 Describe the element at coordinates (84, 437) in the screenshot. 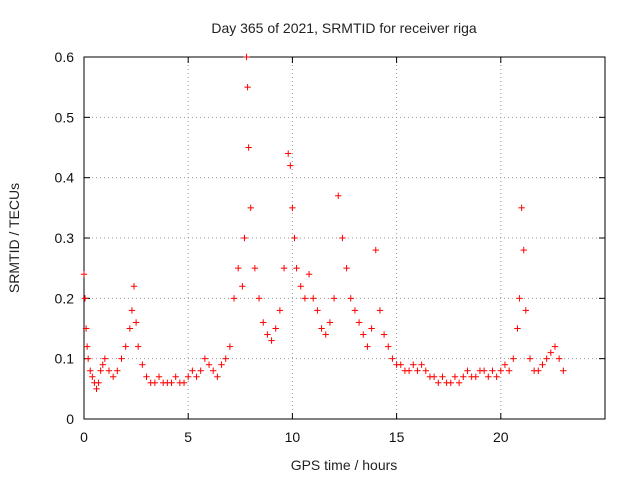

I see `x-tick-label: 0` at that location.